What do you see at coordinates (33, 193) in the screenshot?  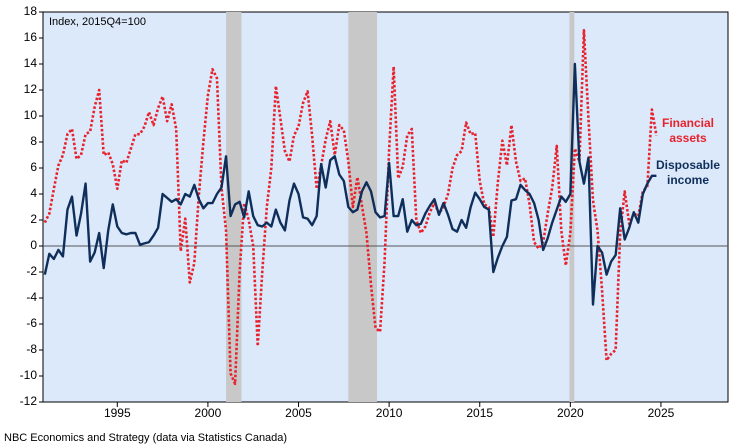 I see `y-tick-label: 4` at bounding box center [33, 193].